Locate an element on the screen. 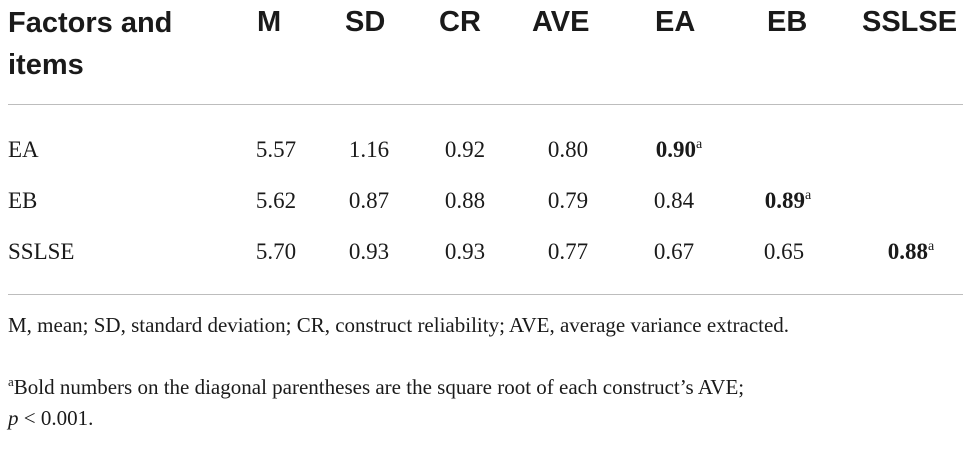 Image resolution: width=970 pixels, height=458 pixels. footnote-a-marker: a is located at coordinates (11, 381).